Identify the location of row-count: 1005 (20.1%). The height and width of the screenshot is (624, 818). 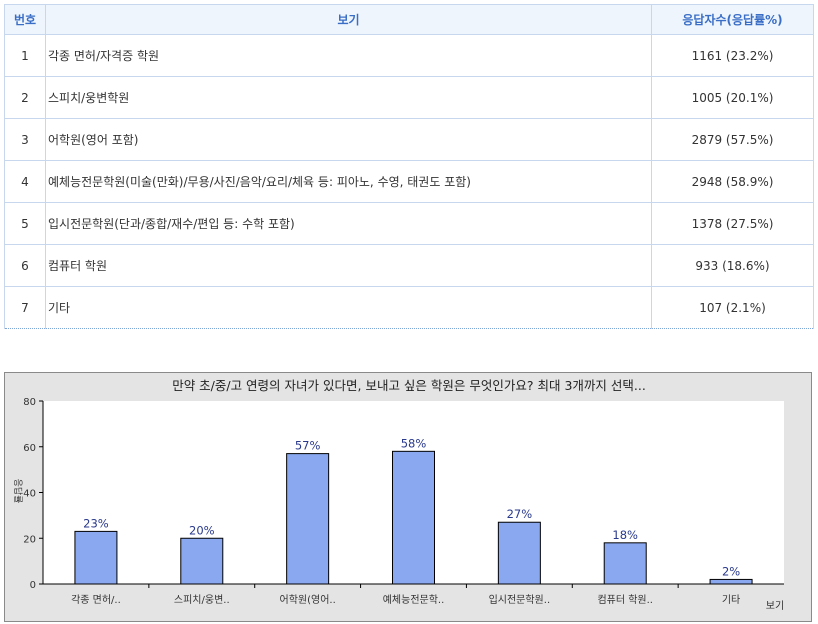
(732, 97).